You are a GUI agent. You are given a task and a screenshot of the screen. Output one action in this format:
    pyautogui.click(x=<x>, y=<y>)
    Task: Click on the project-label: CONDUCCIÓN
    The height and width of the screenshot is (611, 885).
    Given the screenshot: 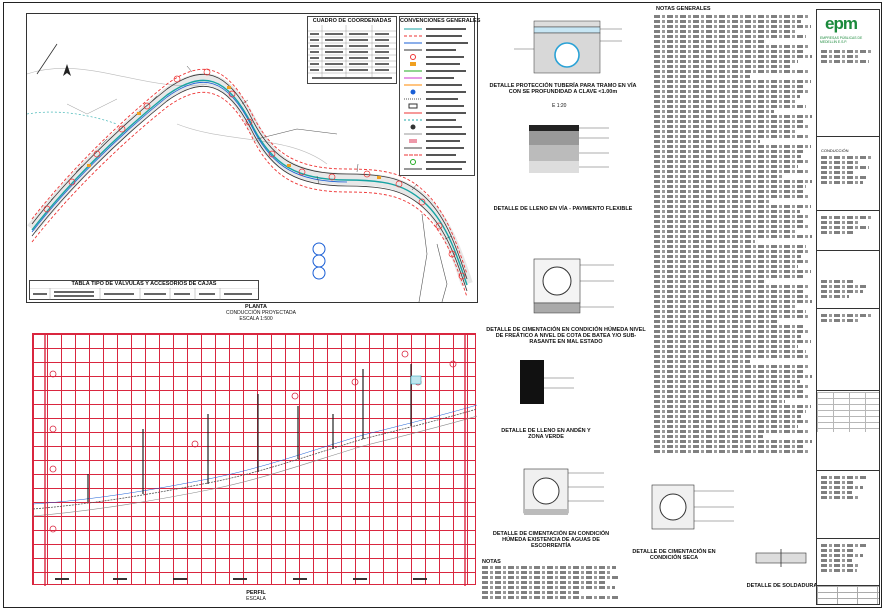 What is the action you would take?
    pyautogui.click(x=835, y=150)
    